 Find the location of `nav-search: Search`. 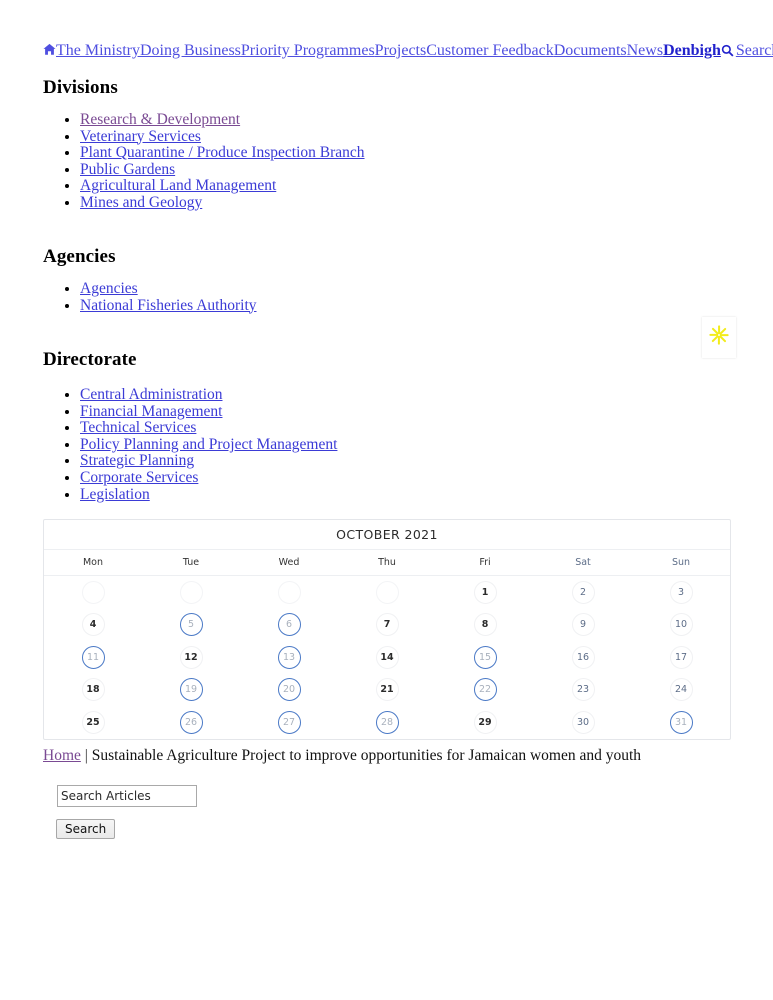

nav-search: Search is located at coordinates (747, 52).